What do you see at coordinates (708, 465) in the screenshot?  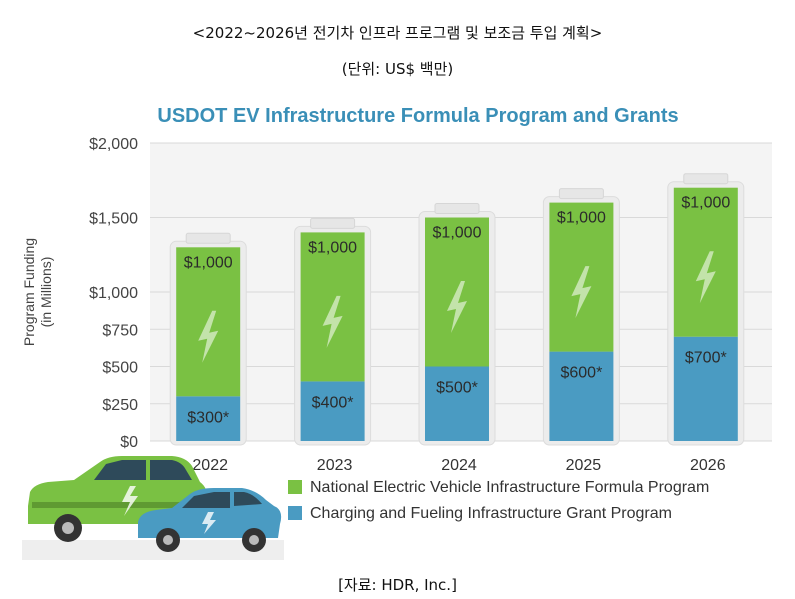 I see `x-tick-label: 2026` at bounding box center [708, 465].